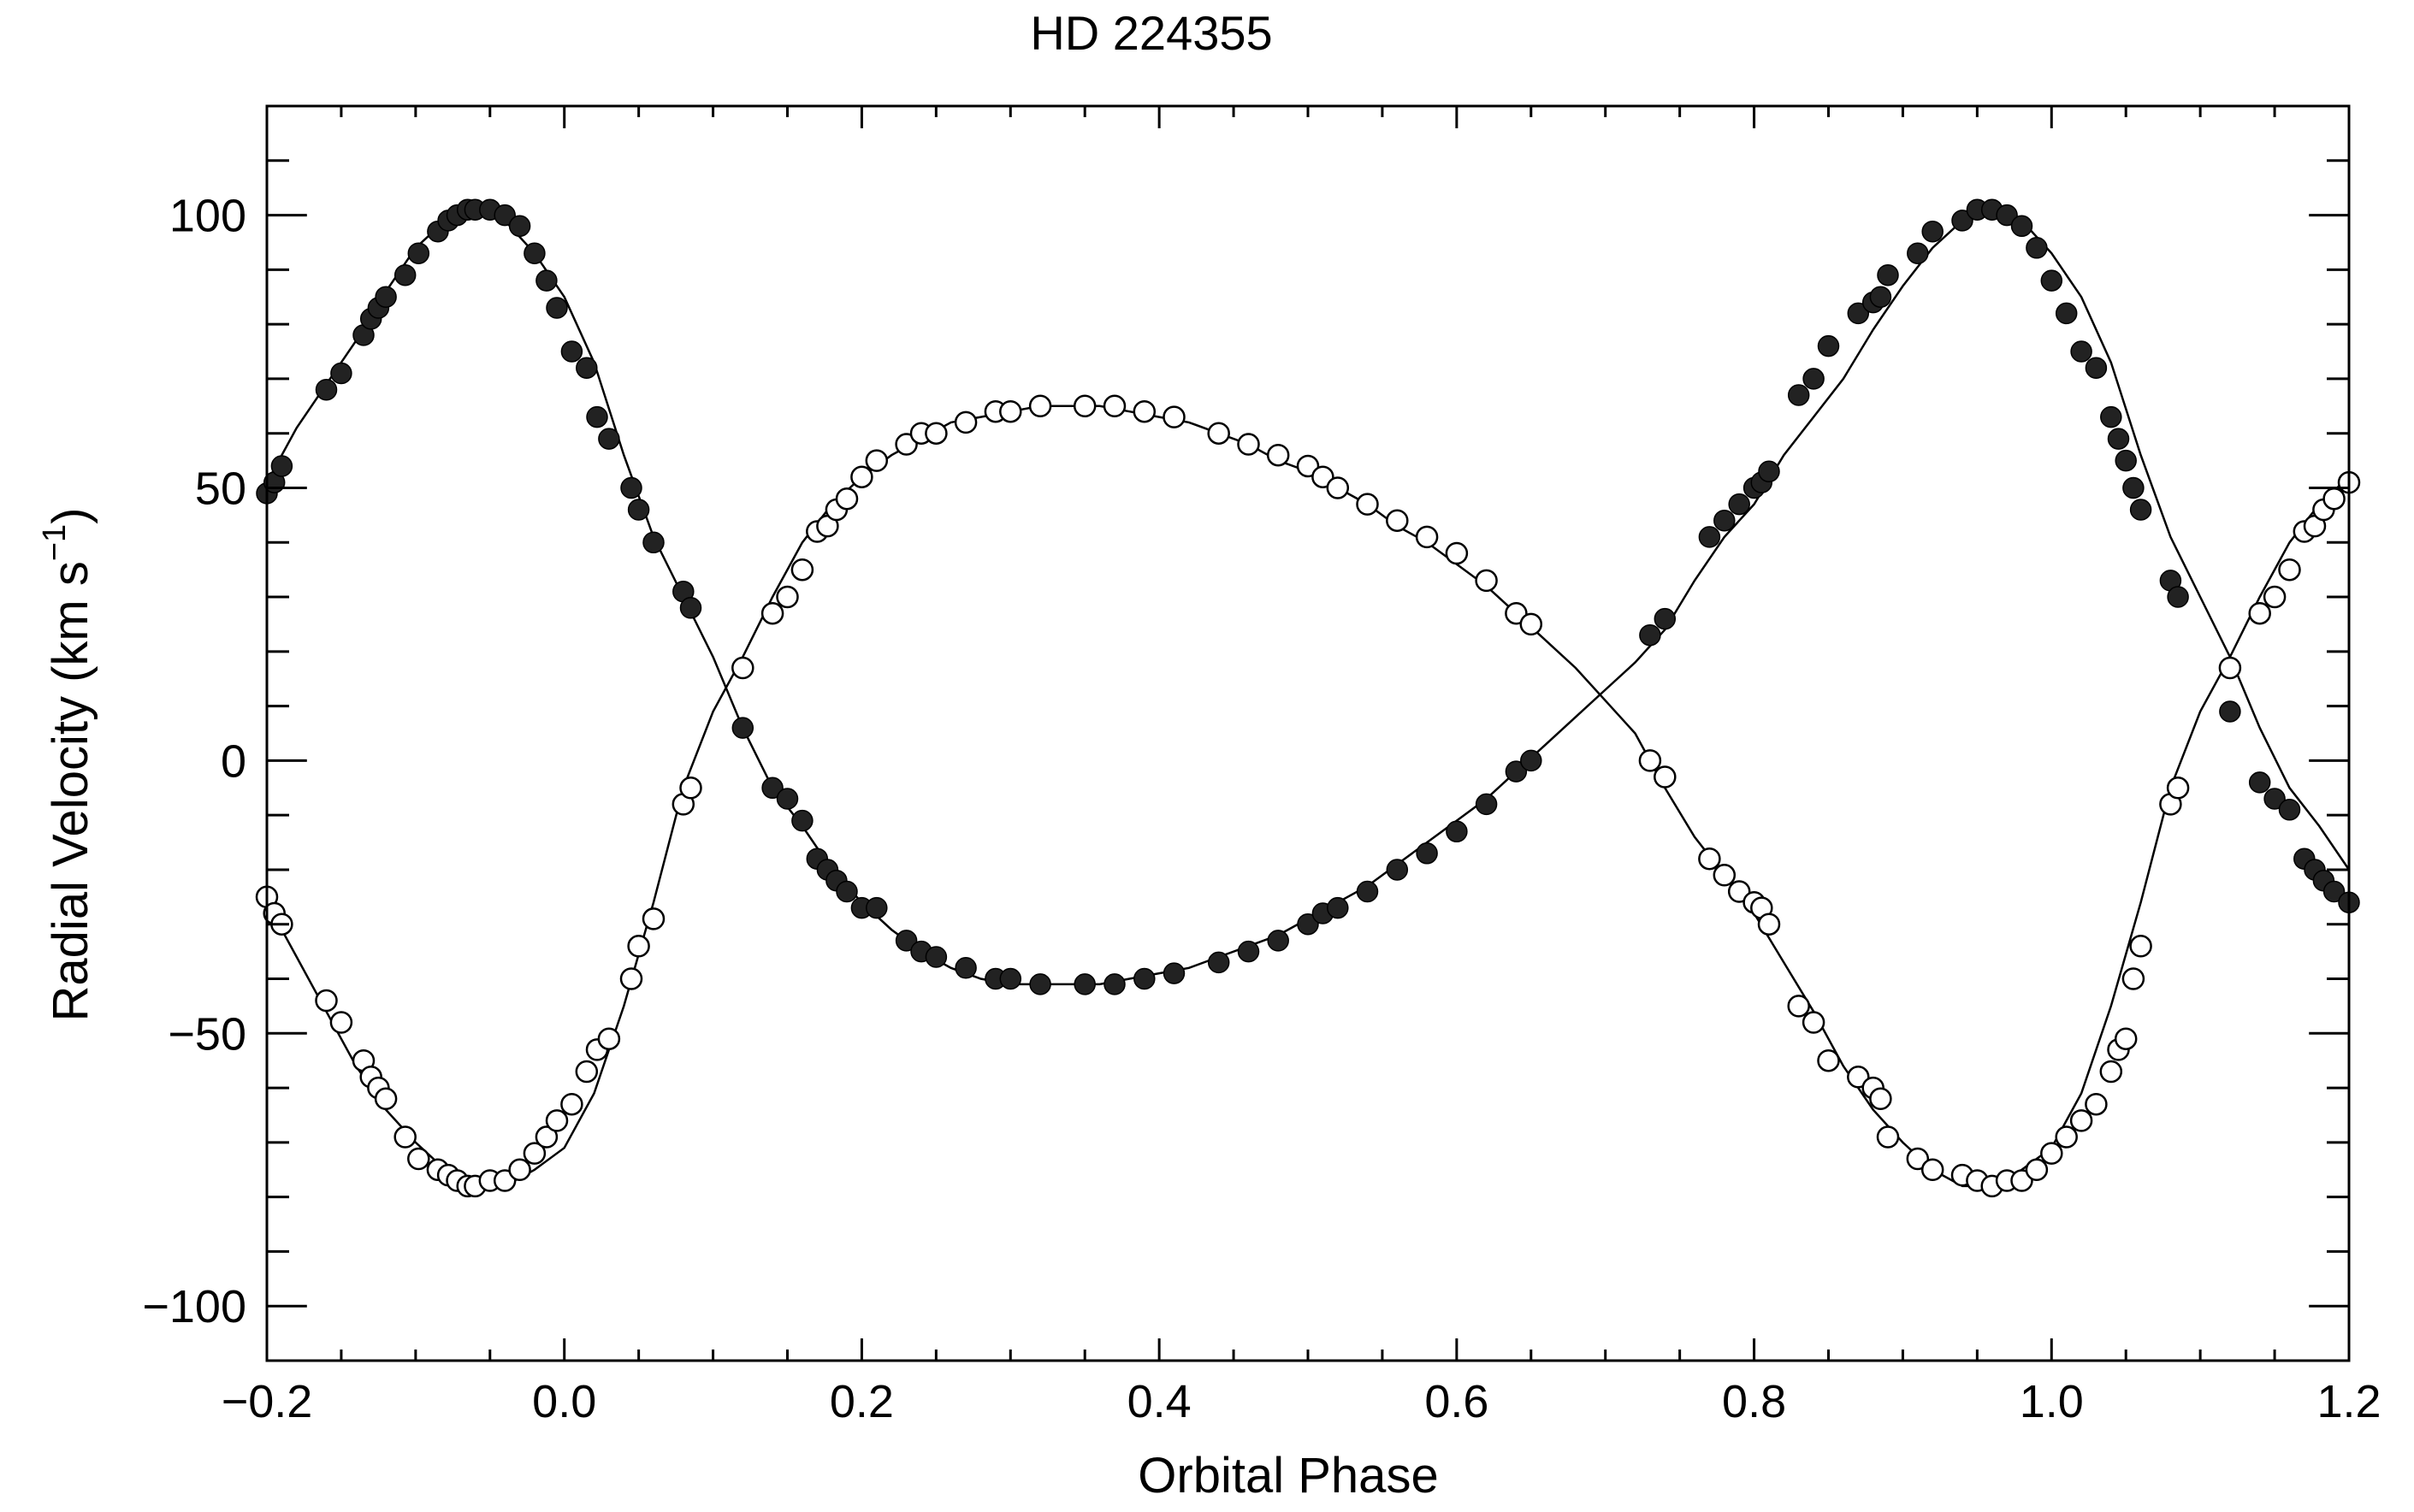 This screenshot has height=1512, width=2414. Describe the element at coordinates (233, 761) in the screenshot. I see `y-tick-label: 0` at that location.